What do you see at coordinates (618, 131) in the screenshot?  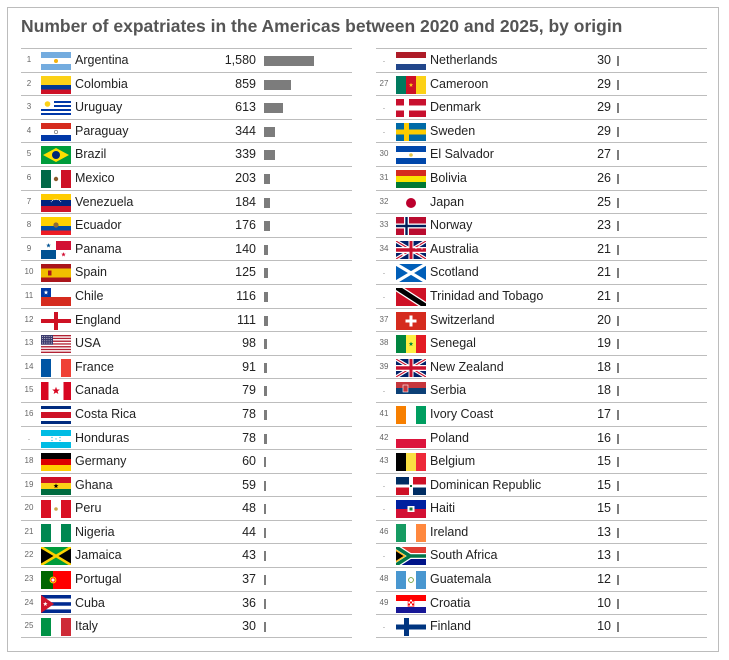 I see `bar-sweden` at bounding box center [618, 131].